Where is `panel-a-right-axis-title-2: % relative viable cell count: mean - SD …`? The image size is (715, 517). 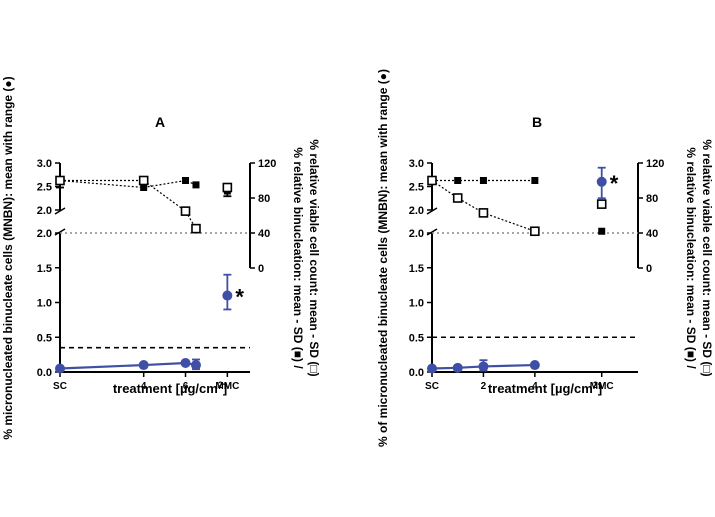
panel-a-right-axis-title-2: % relative viable cell count: mean - SD … is located at coordinates (314, 257).